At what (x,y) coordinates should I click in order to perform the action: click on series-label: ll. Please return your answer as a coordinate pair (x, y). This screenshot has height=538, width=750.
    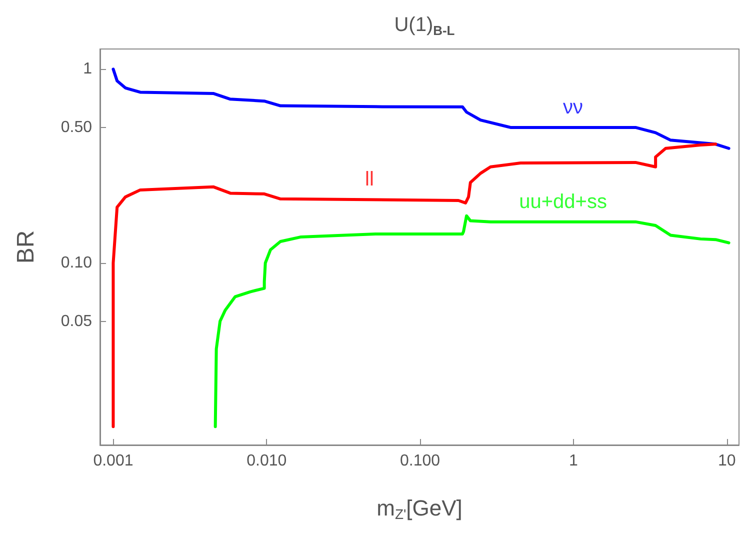
    Looking at the image, I should click on (369, 179).